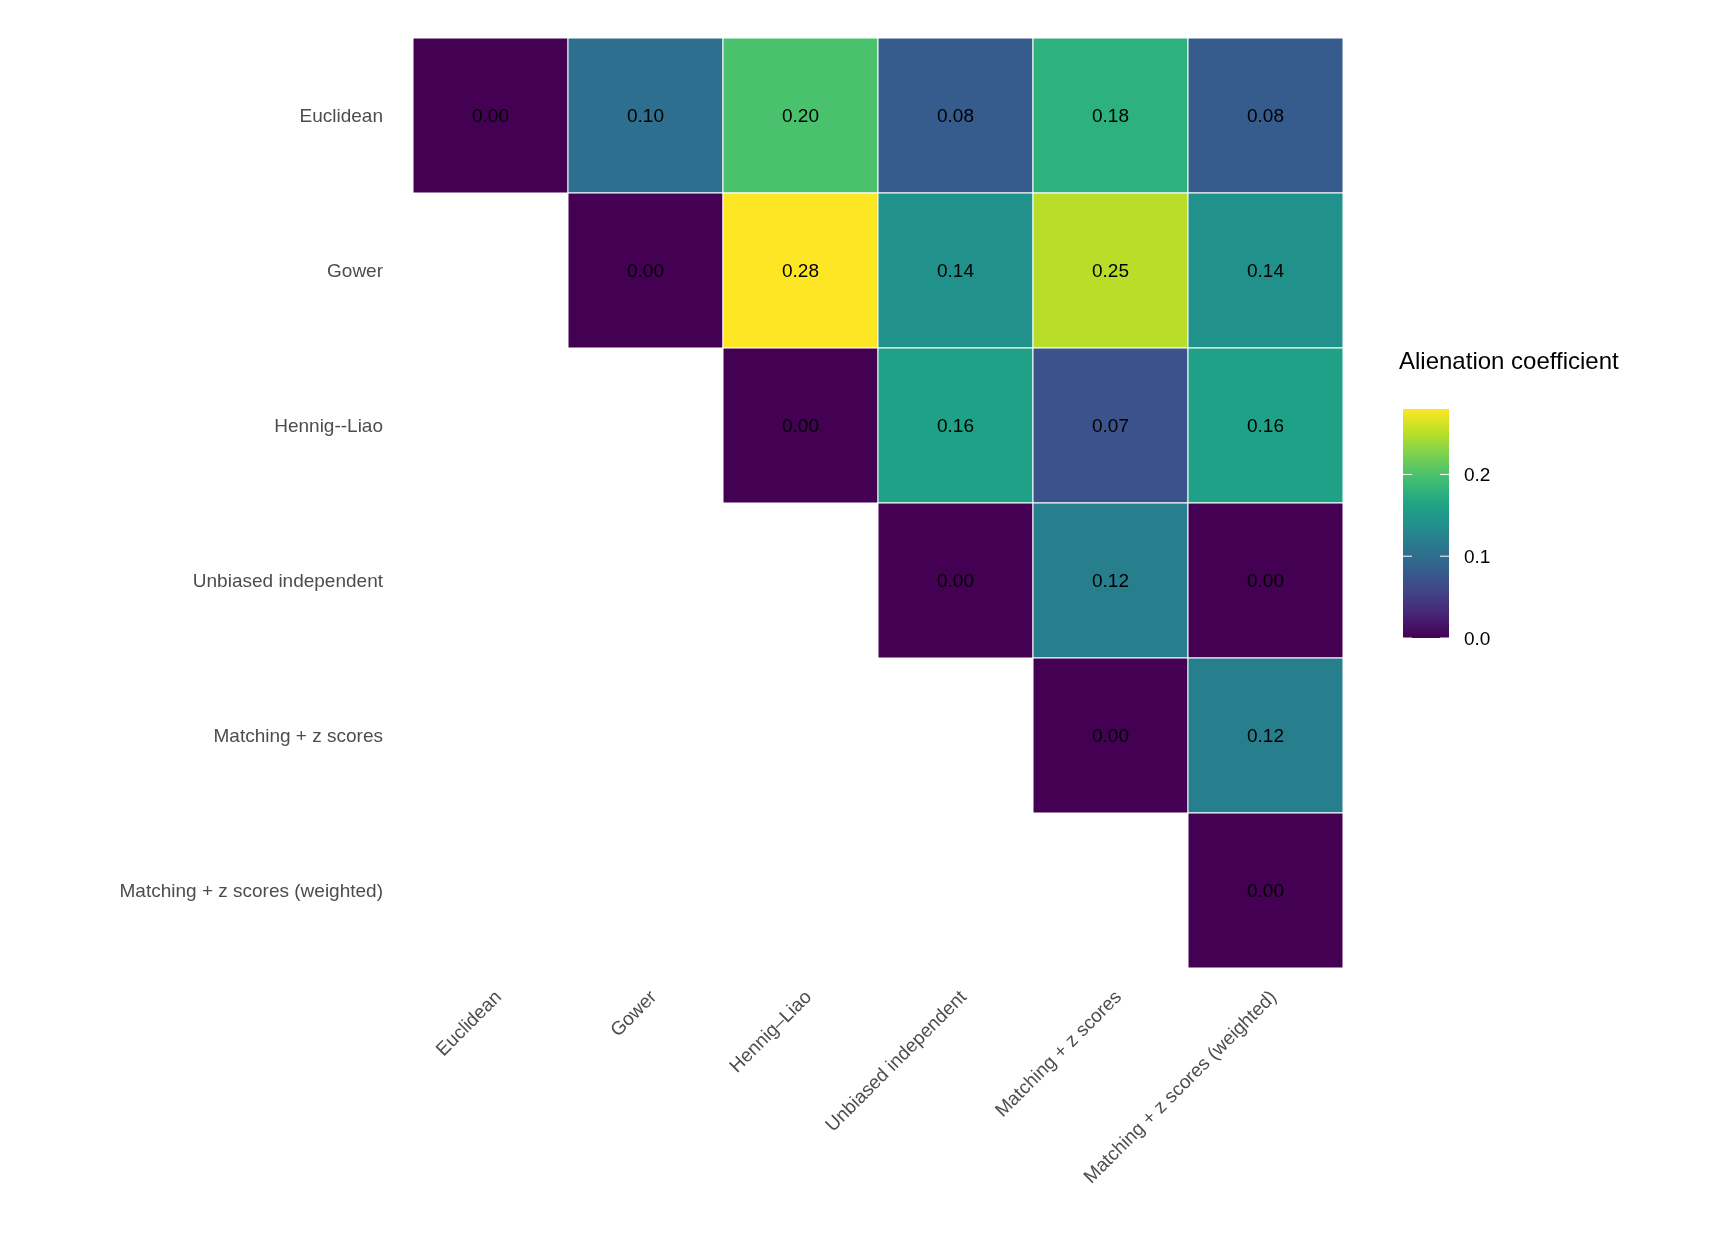 The image size is (1728, 1248). What do you see at coordinates (1110, 426) in the screenshot?
I see `data-label: 0.07` at bounding box center [1110, 426].